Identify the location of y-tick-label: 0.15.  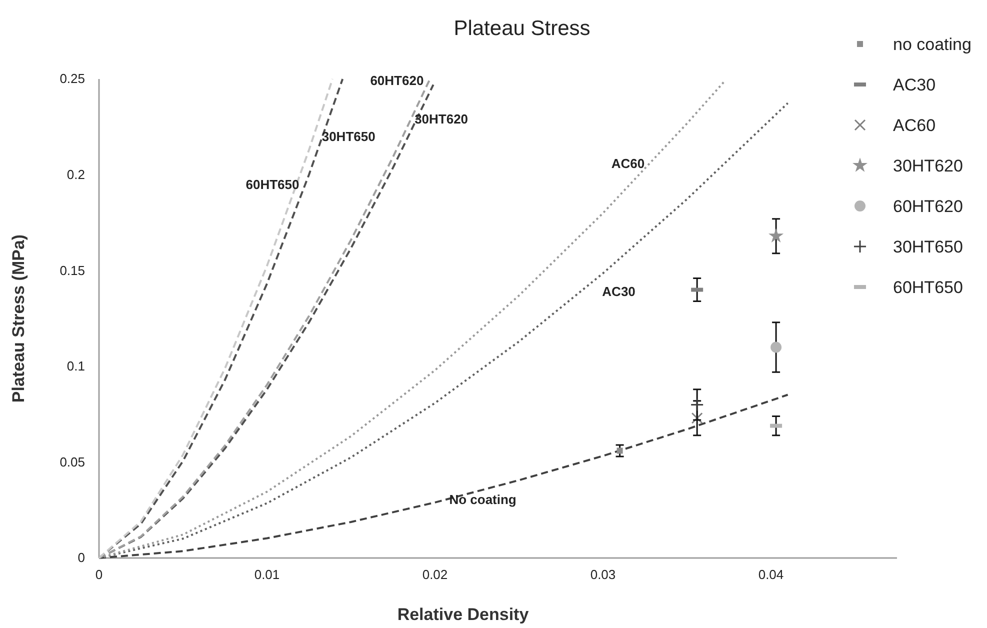
(72, 270).